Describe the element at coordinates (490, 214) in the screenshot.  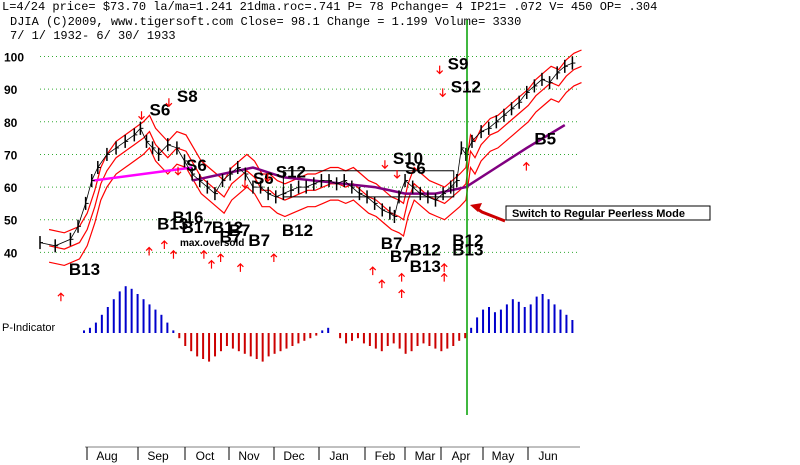
I see `annotation-arrow` at that location.